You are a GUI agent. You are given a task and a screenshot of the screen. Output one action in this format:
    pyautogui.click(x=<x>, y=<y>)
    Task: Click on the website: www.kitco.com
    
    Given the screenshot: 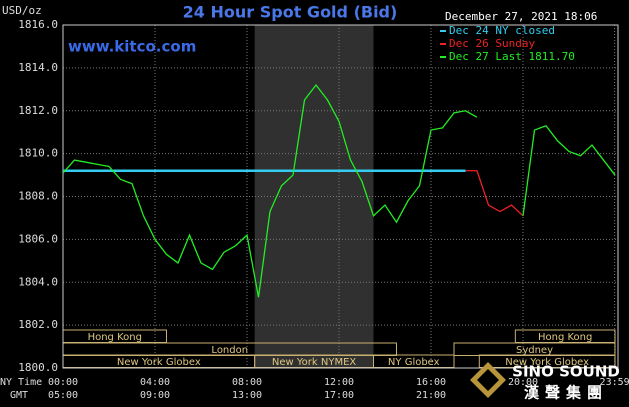 What is the action you would take?
    pyautogui.click(x=132, y=47)
    